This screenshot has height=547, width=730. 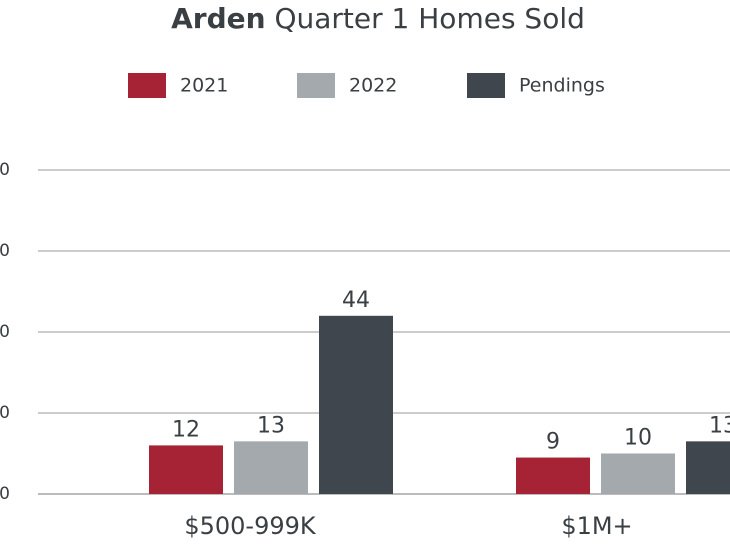 What do you see at coordinates (218, 18) in the screenshot?
I see `title-bold: Arden` at bounding box center [218, 18].